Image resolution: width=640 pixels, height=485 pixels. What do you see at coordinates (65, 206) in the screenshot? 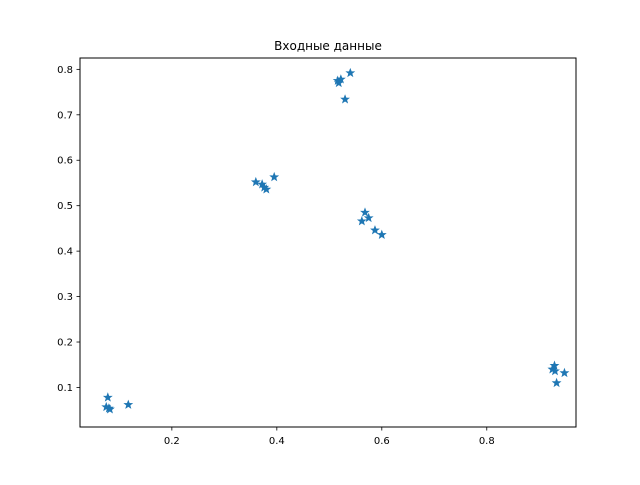
I see `y-tick-label: 0.5` at bounding box center [65, 206].